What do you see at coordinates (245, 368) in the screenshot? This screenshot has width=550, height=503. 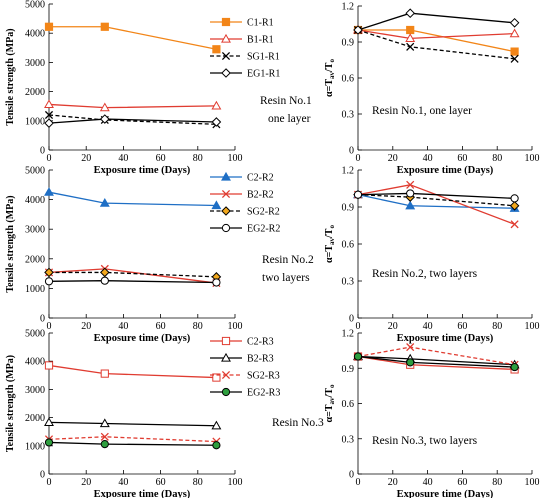 I see `legend: C2-R3 B2-R3 SG2-R3 EG2-R3` at bounding box center [245, 368].